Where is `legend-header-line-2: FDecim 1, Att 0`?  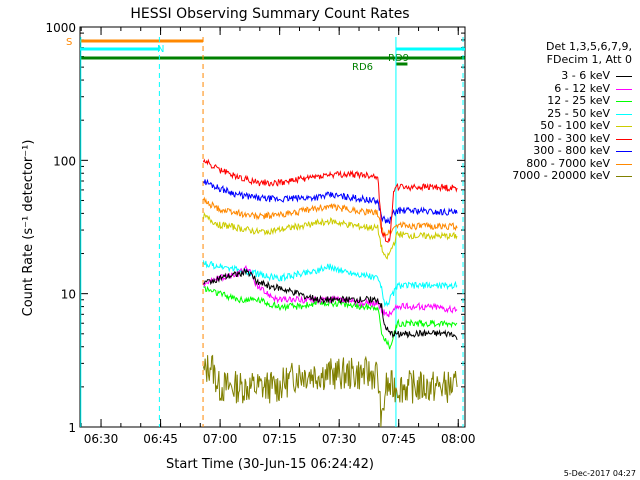 legend-header-line-2: FDecim 1, Att 0 is located at coordinates (589, 59).